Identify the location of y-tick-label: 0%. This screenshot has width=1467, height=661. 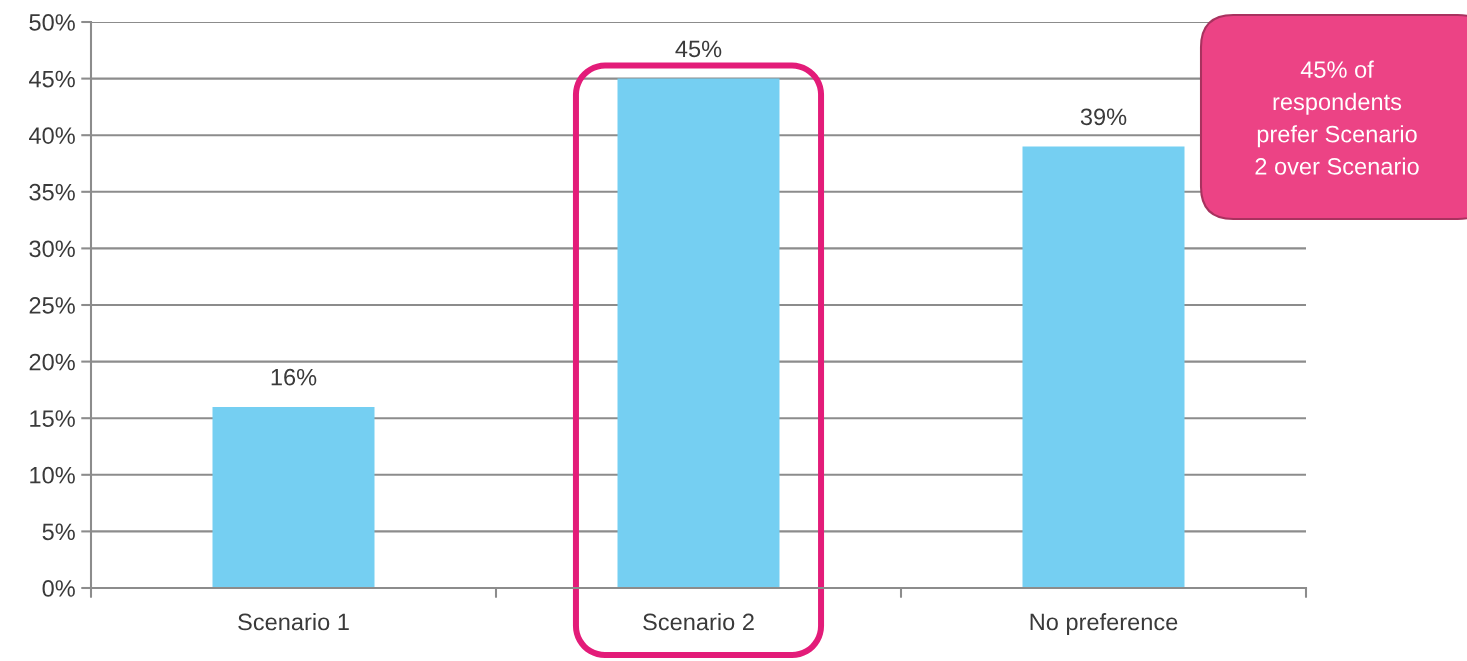
(58, 588).